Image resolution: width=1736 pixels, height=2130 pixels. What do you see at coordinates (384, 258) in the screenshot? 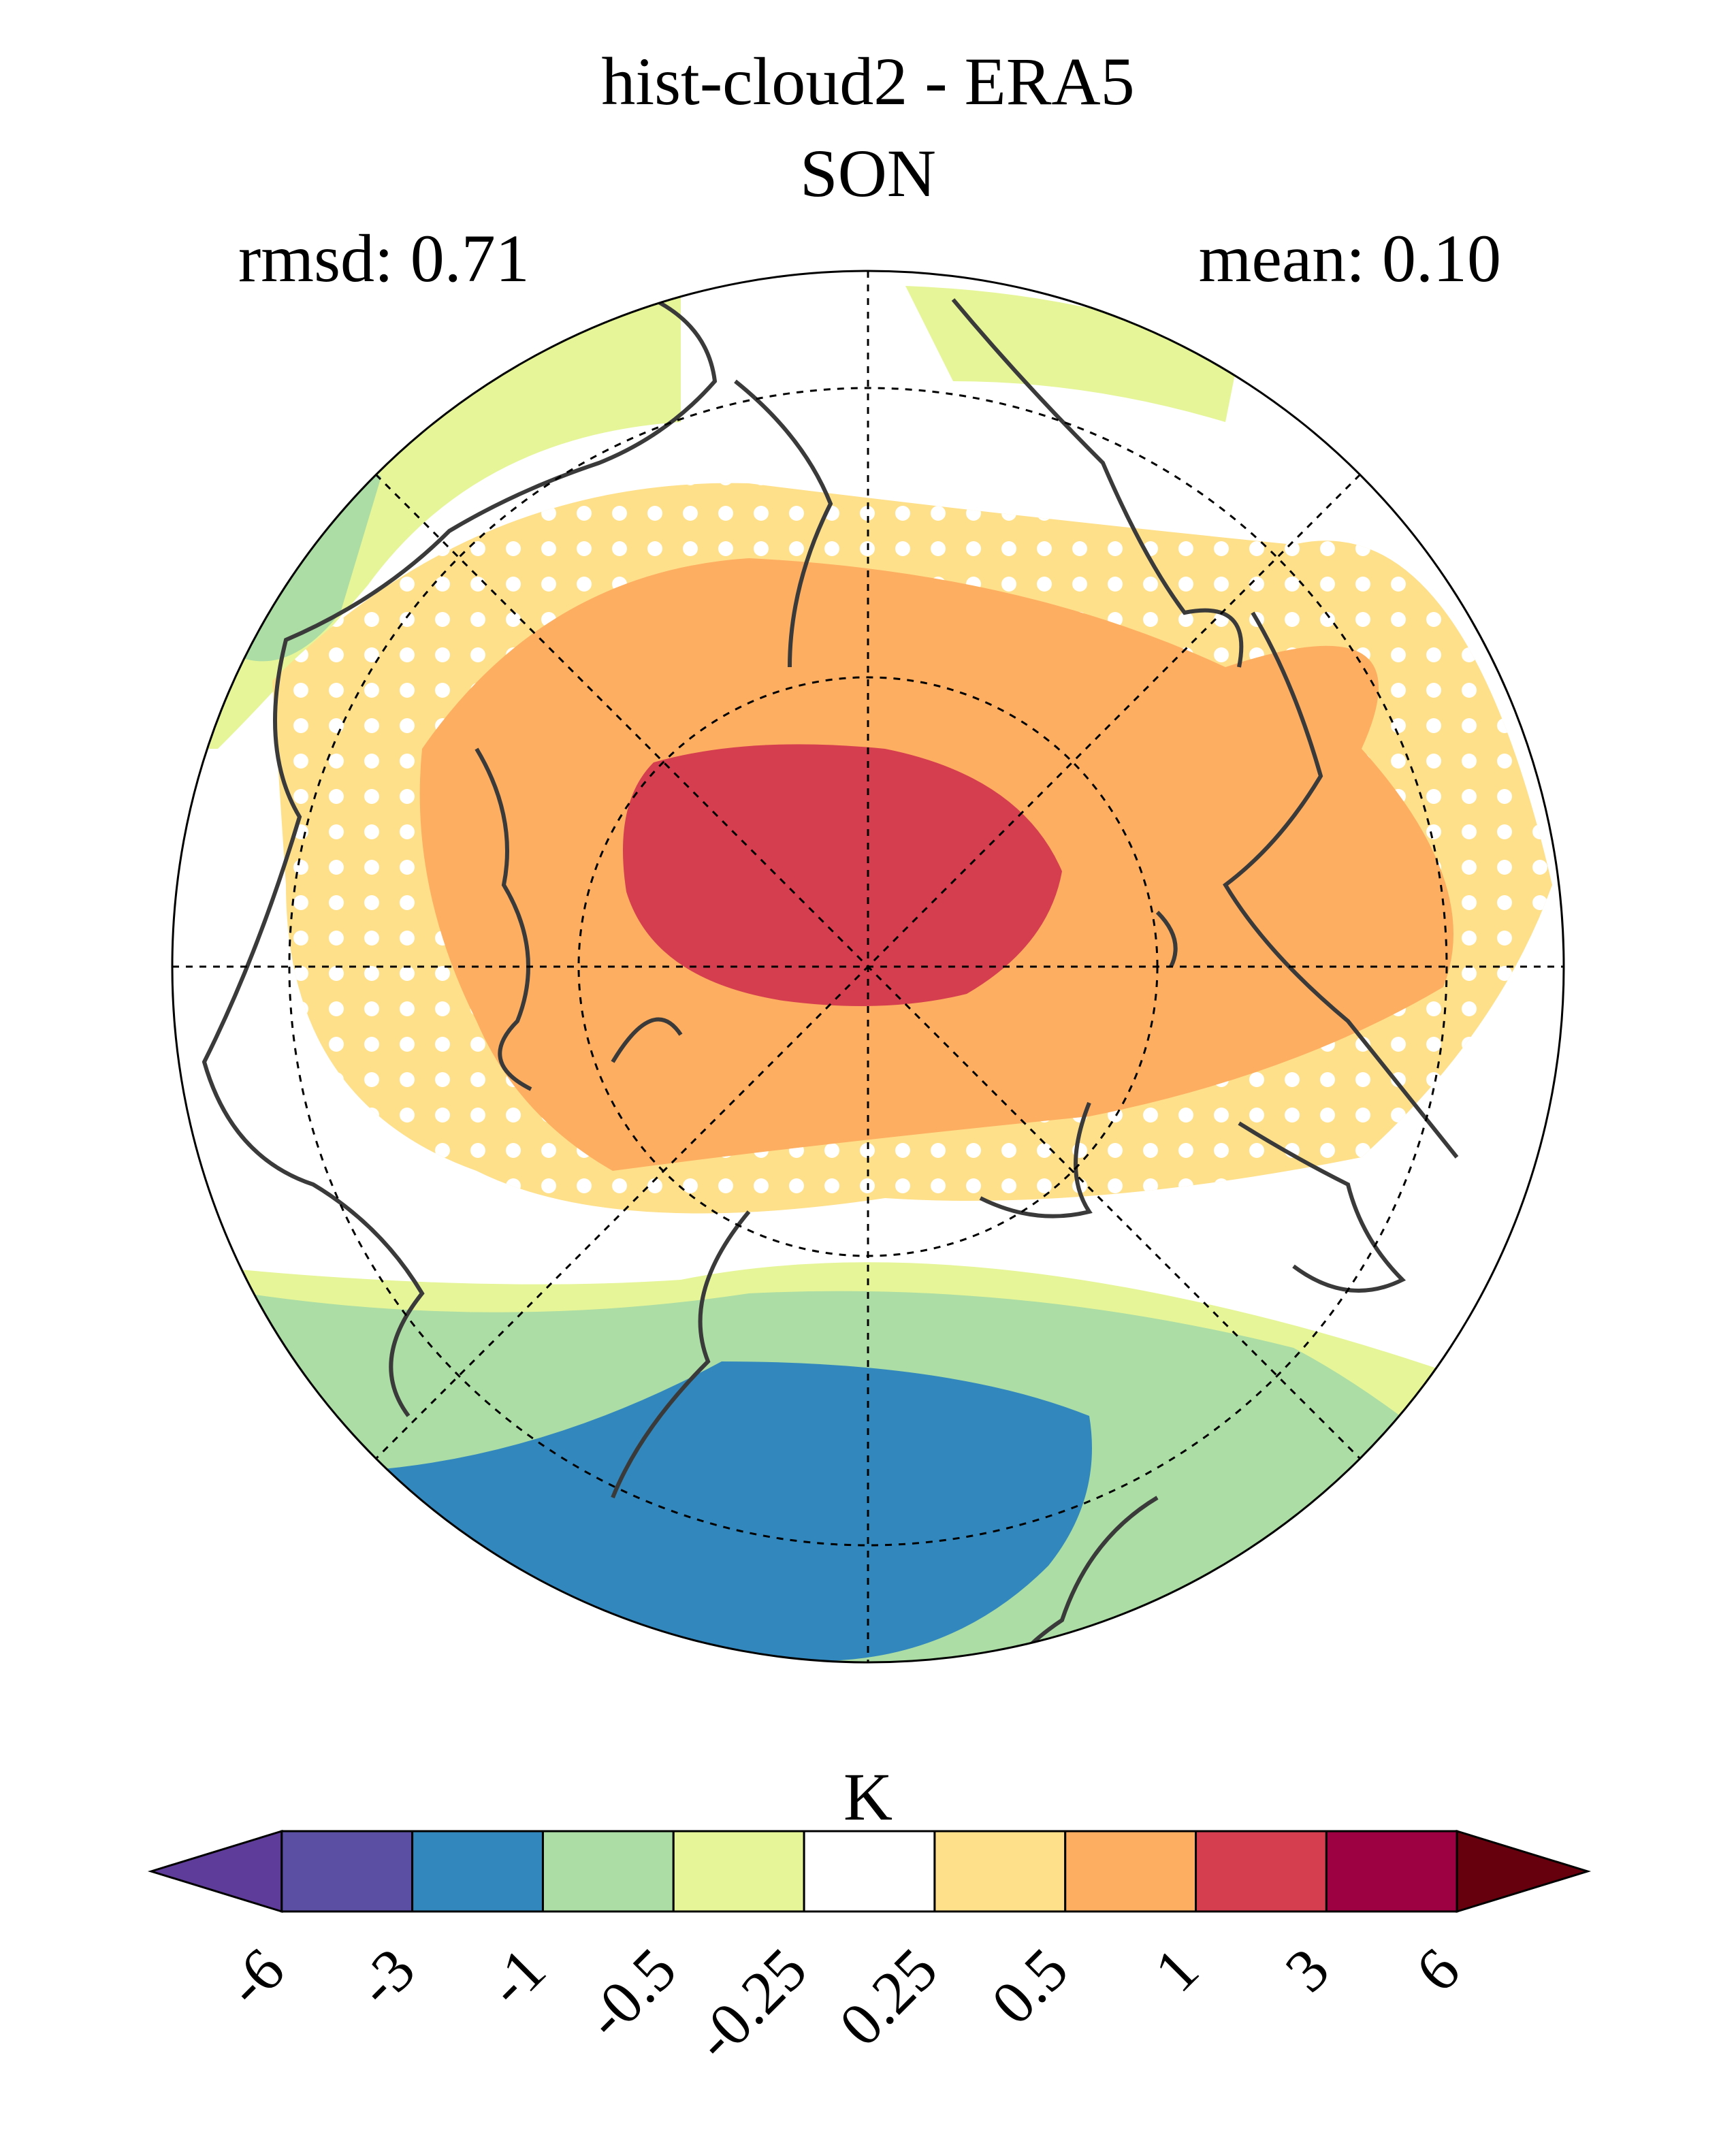
I see `rmsd-label: rmsd: 0.71` at bounding box center [384, 258].